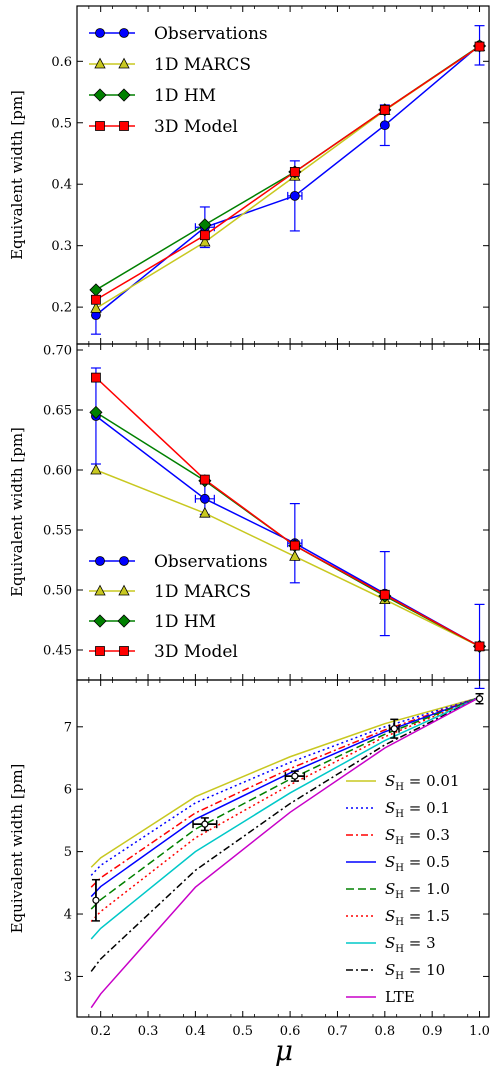  Describe the element at coordinates (68, 977) in the screenshot. I see `y-tick-label: 3` at that location.